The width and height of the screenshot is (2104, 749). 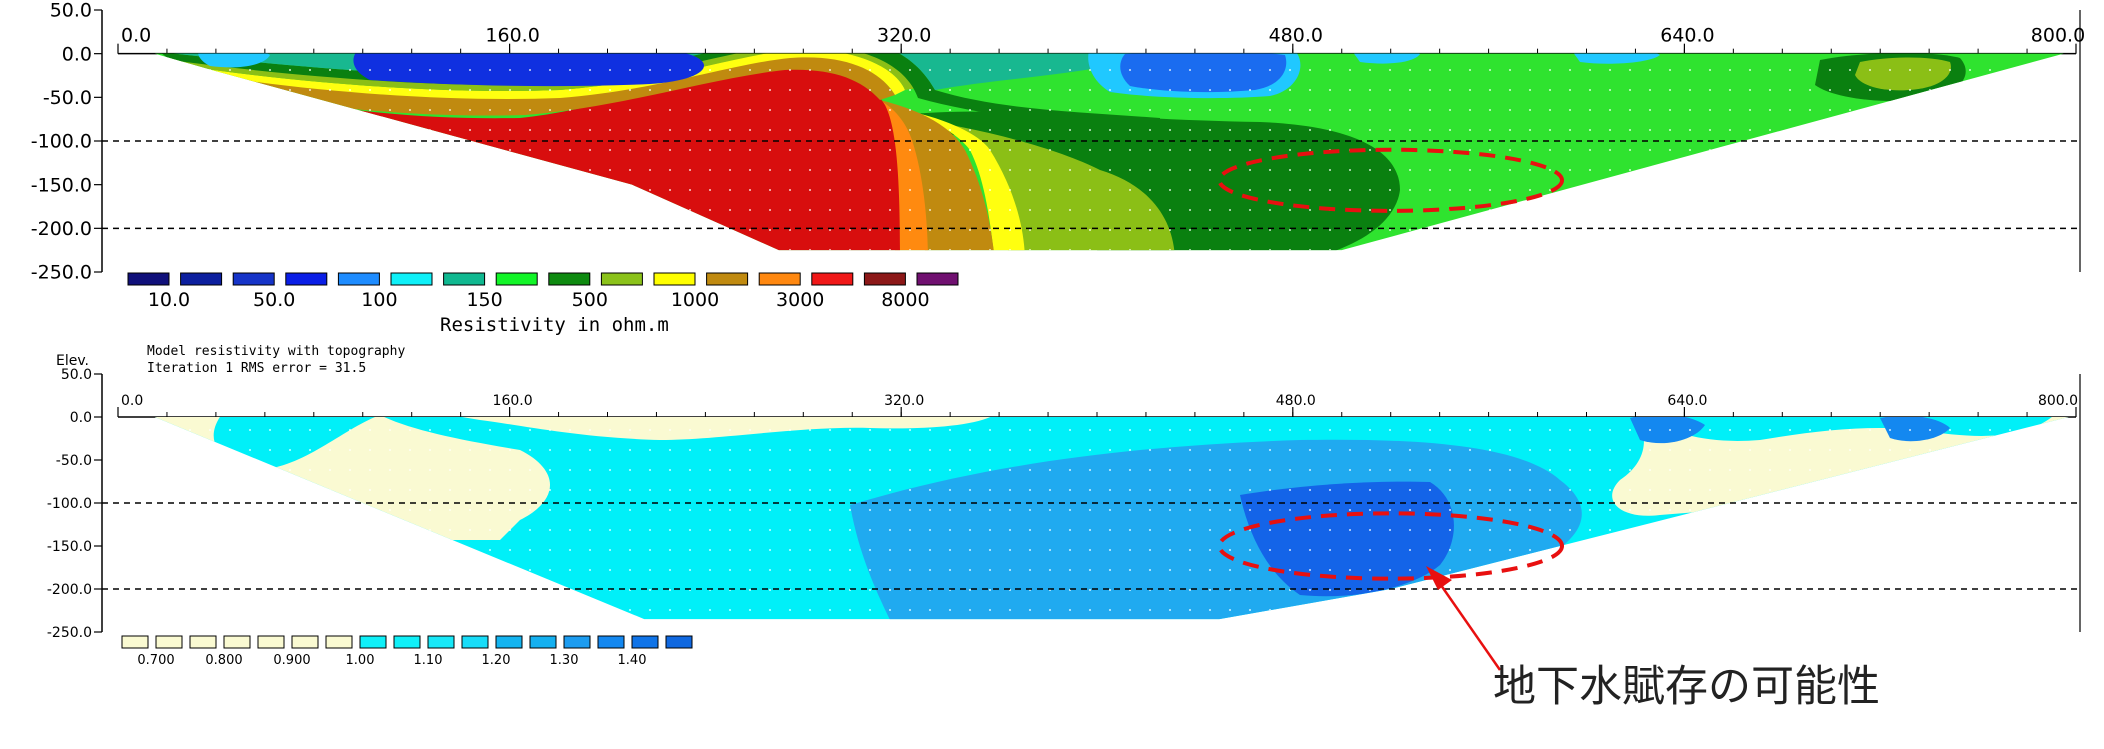 What do you see at coordinates (695, 300) in the screenshot?
I see `legend-label: 1000` at bounding box center [695, 300].